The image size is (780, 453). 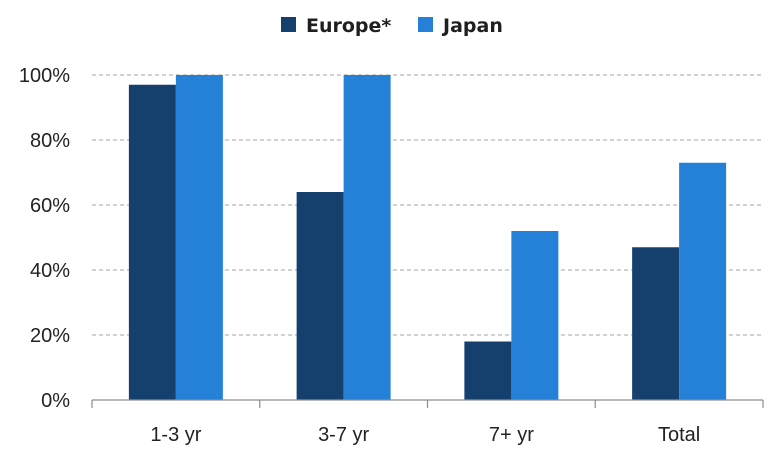 I want to click on y-tick-label: 0%, so click(x=55, y=401).